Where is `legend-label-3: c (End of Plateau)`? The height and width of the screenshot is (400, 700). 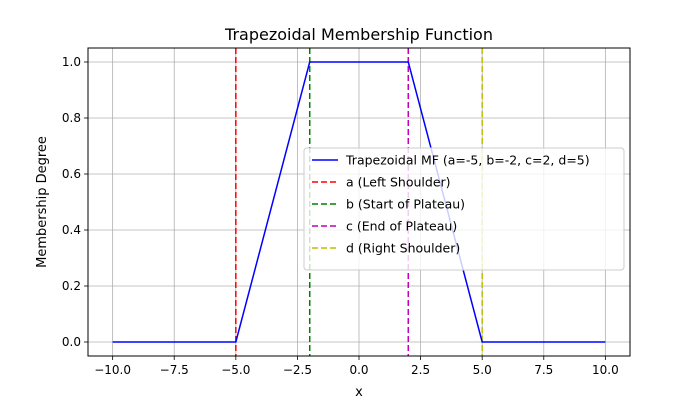 legend-label-3: c (End of Plateau) is located at coordinates (401, 226).